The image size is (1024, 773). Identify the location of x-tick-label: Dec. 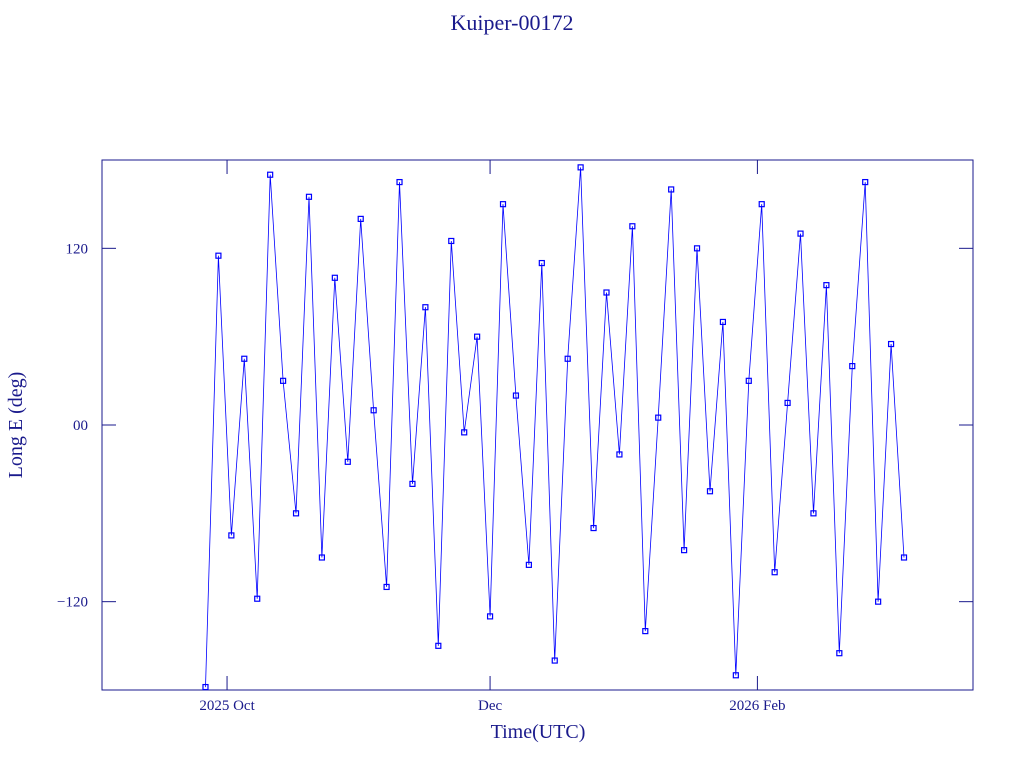
(490, 706).